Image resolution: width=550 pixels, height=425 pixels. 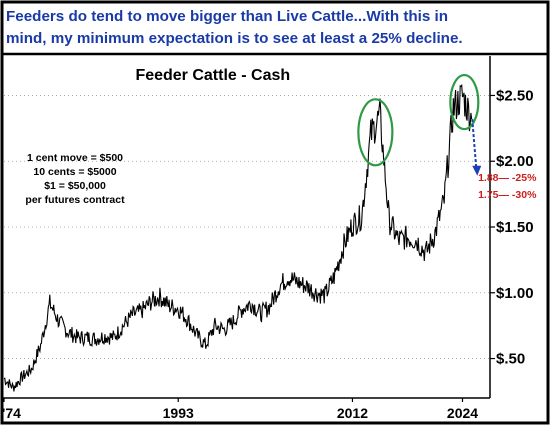 I want to click on y-tick-label: $2.50, so click(x=515, y=95).